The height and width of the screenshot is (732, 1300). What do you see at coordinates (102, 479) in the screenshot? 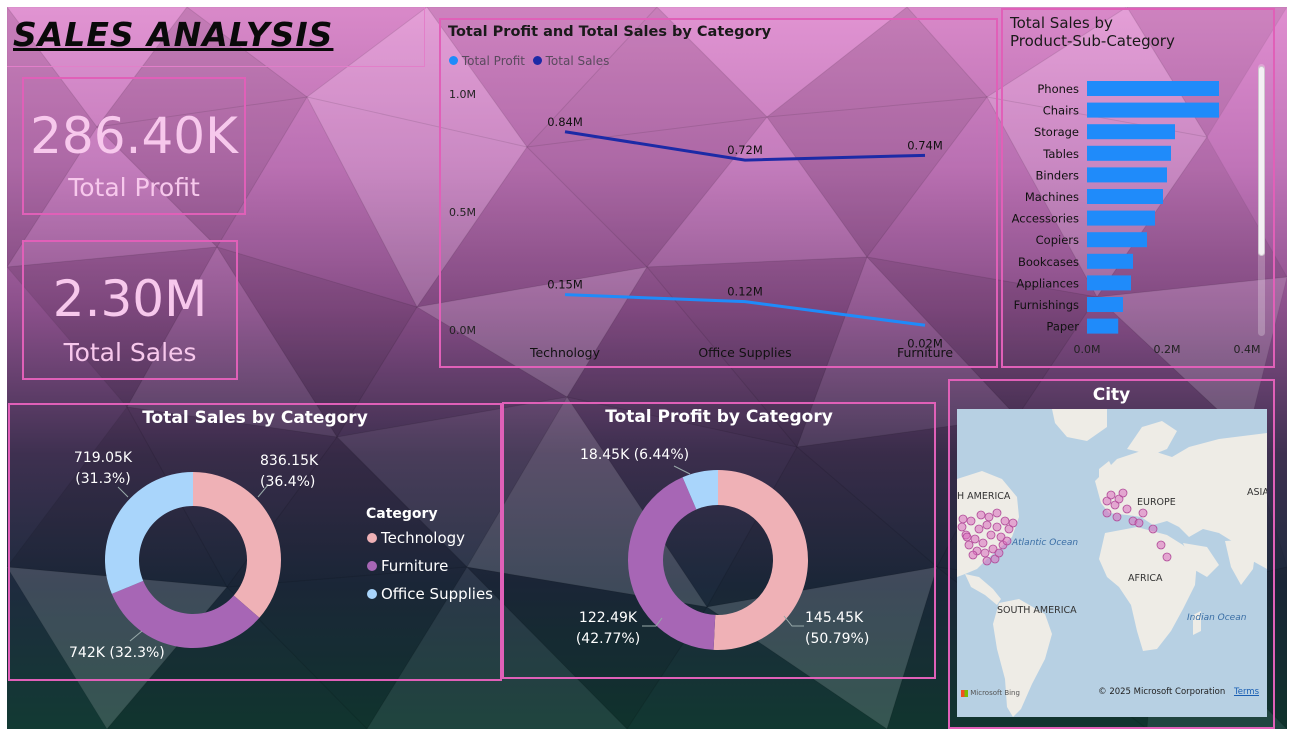
I see `data-label: (31.3%)` at bounding box center [102, 479].